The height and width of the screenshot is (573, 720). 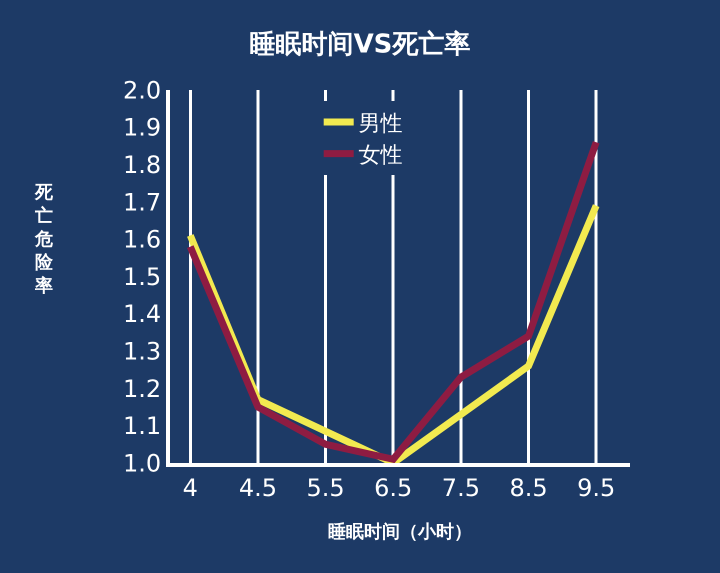 I want to click on y-tick-label: 1.4, so click(x=142, y=314).